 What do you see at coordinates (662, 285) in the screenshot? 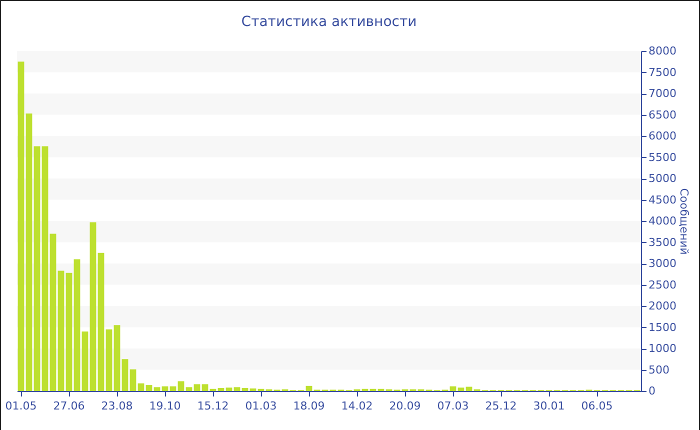
I see `y-tick-label: 2500` at bounding box center [662, 285].